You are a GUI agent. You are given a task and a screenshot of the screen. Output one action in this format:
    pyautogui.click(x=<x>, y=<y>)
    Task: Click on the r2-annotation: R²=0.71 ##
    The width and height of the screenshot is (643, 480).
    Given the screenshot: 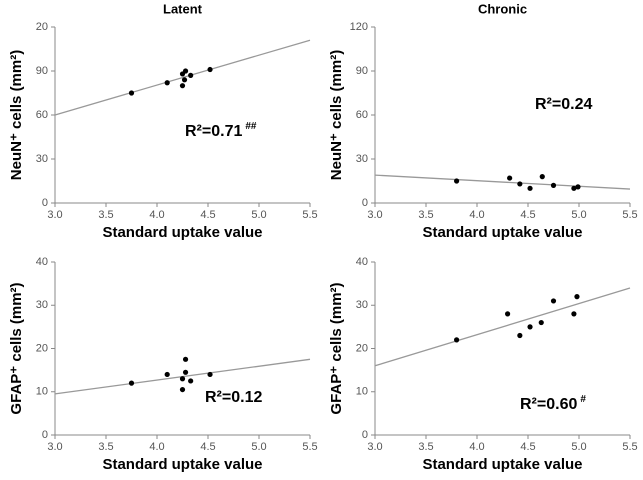 What is the action you would take?
    pyautogui.click(x=221, y=131)
    